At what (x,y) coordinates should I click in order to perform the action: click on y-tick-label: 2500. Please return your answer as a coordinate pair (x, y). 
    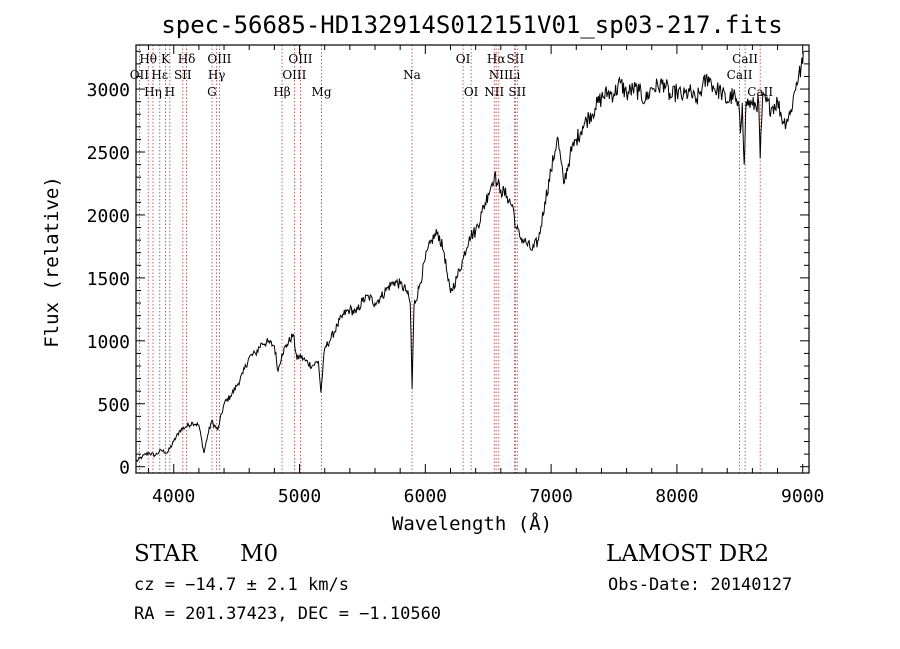
    Looking at the image, I should click on (108, 153).